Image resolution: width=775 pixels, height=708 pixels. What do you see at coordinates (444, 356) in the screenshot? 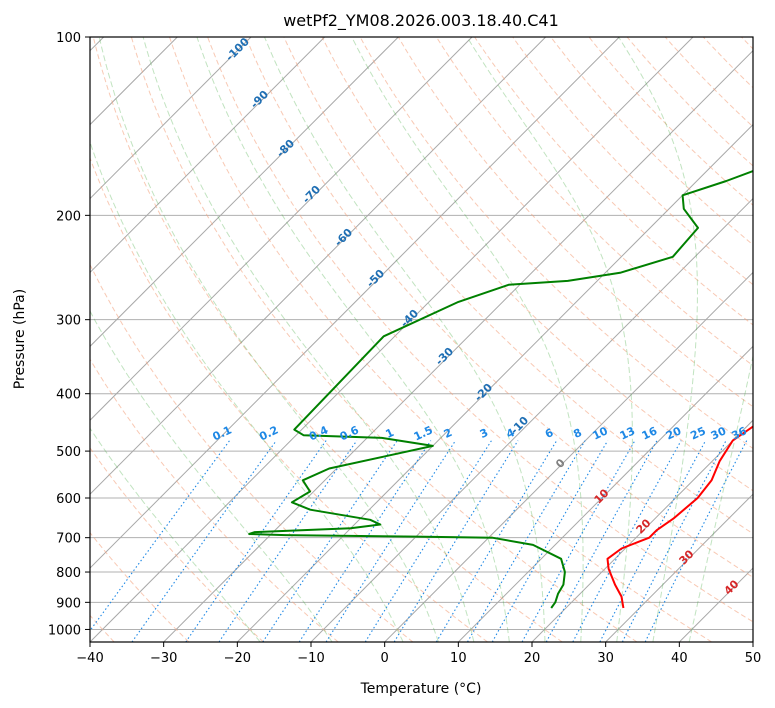
I see `isotherm-value-label: -30` at bounding box center [444, 356].